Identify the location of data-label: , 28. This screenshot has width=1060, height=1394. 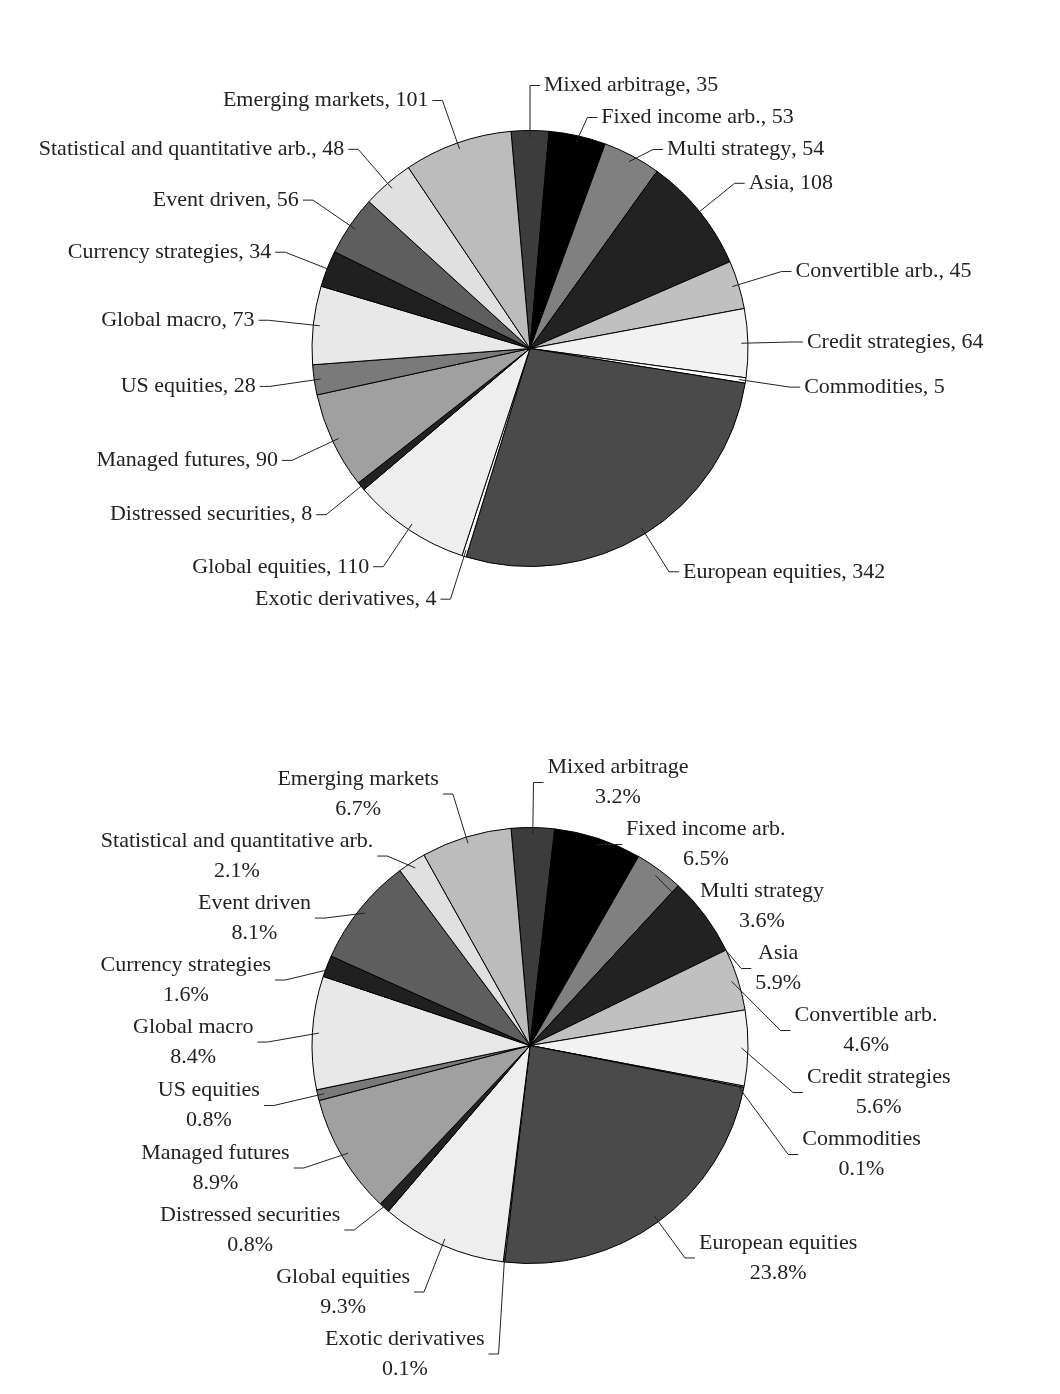
(239, 385).